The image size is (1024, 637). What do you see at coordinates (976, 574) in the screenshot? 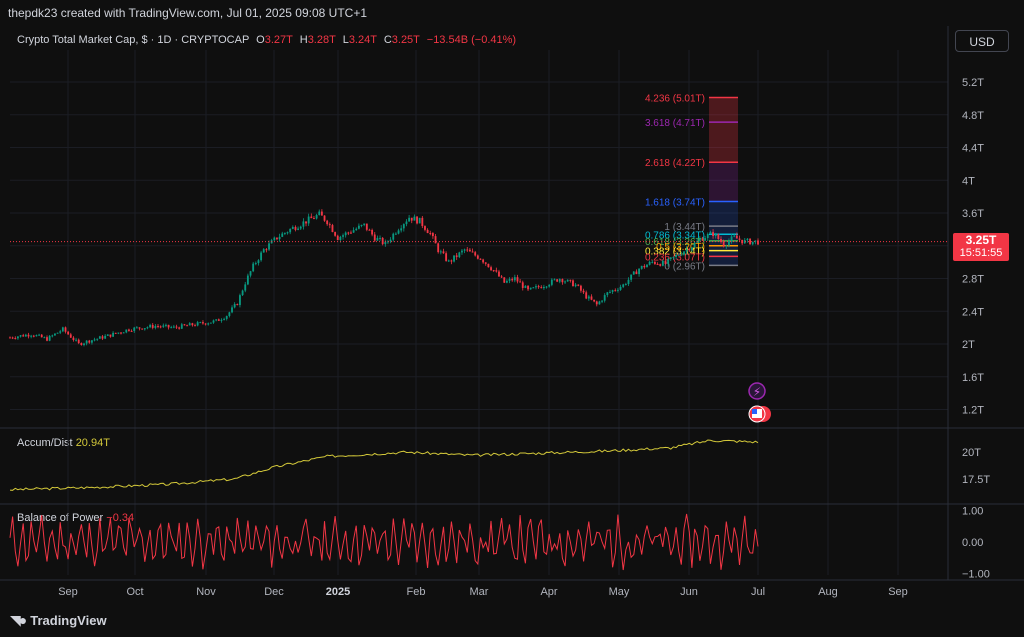
I see `bop-tick-label: −1.00` at bounding box center [976, 574].